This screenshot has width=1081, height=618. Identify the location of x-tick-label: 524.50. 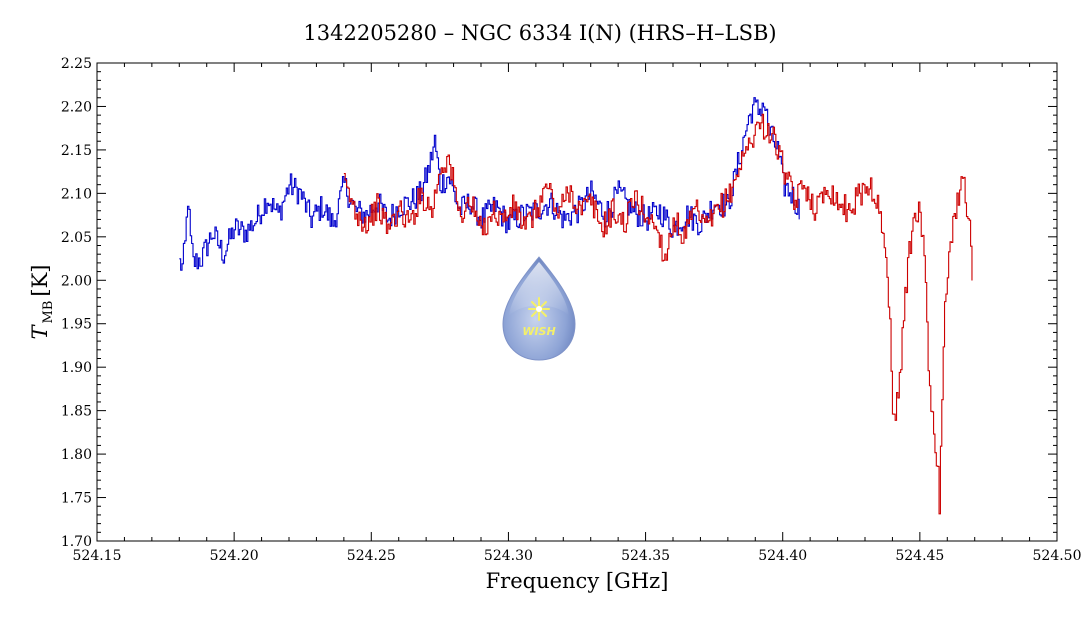
(1057, 556).